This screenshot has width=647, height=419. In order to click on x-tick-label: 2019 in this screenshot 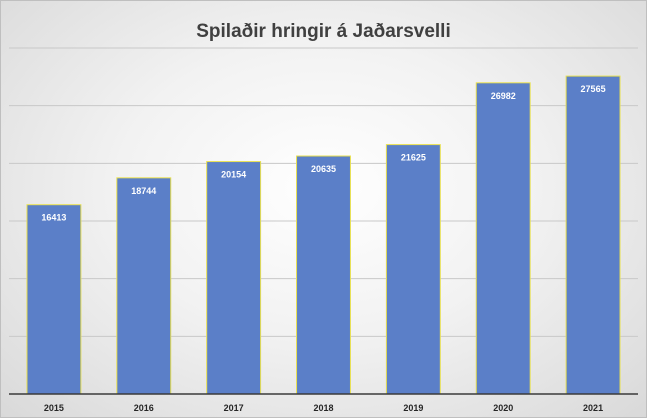, I will do `click(413, 408)`.